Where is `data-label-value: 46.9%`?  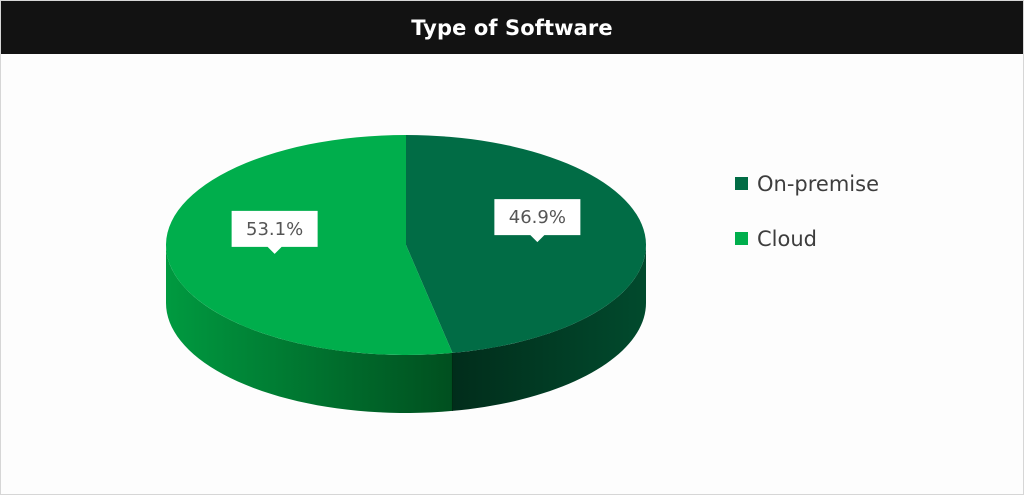
data-label-value: 46.9% is located at coordinates (537, 217).